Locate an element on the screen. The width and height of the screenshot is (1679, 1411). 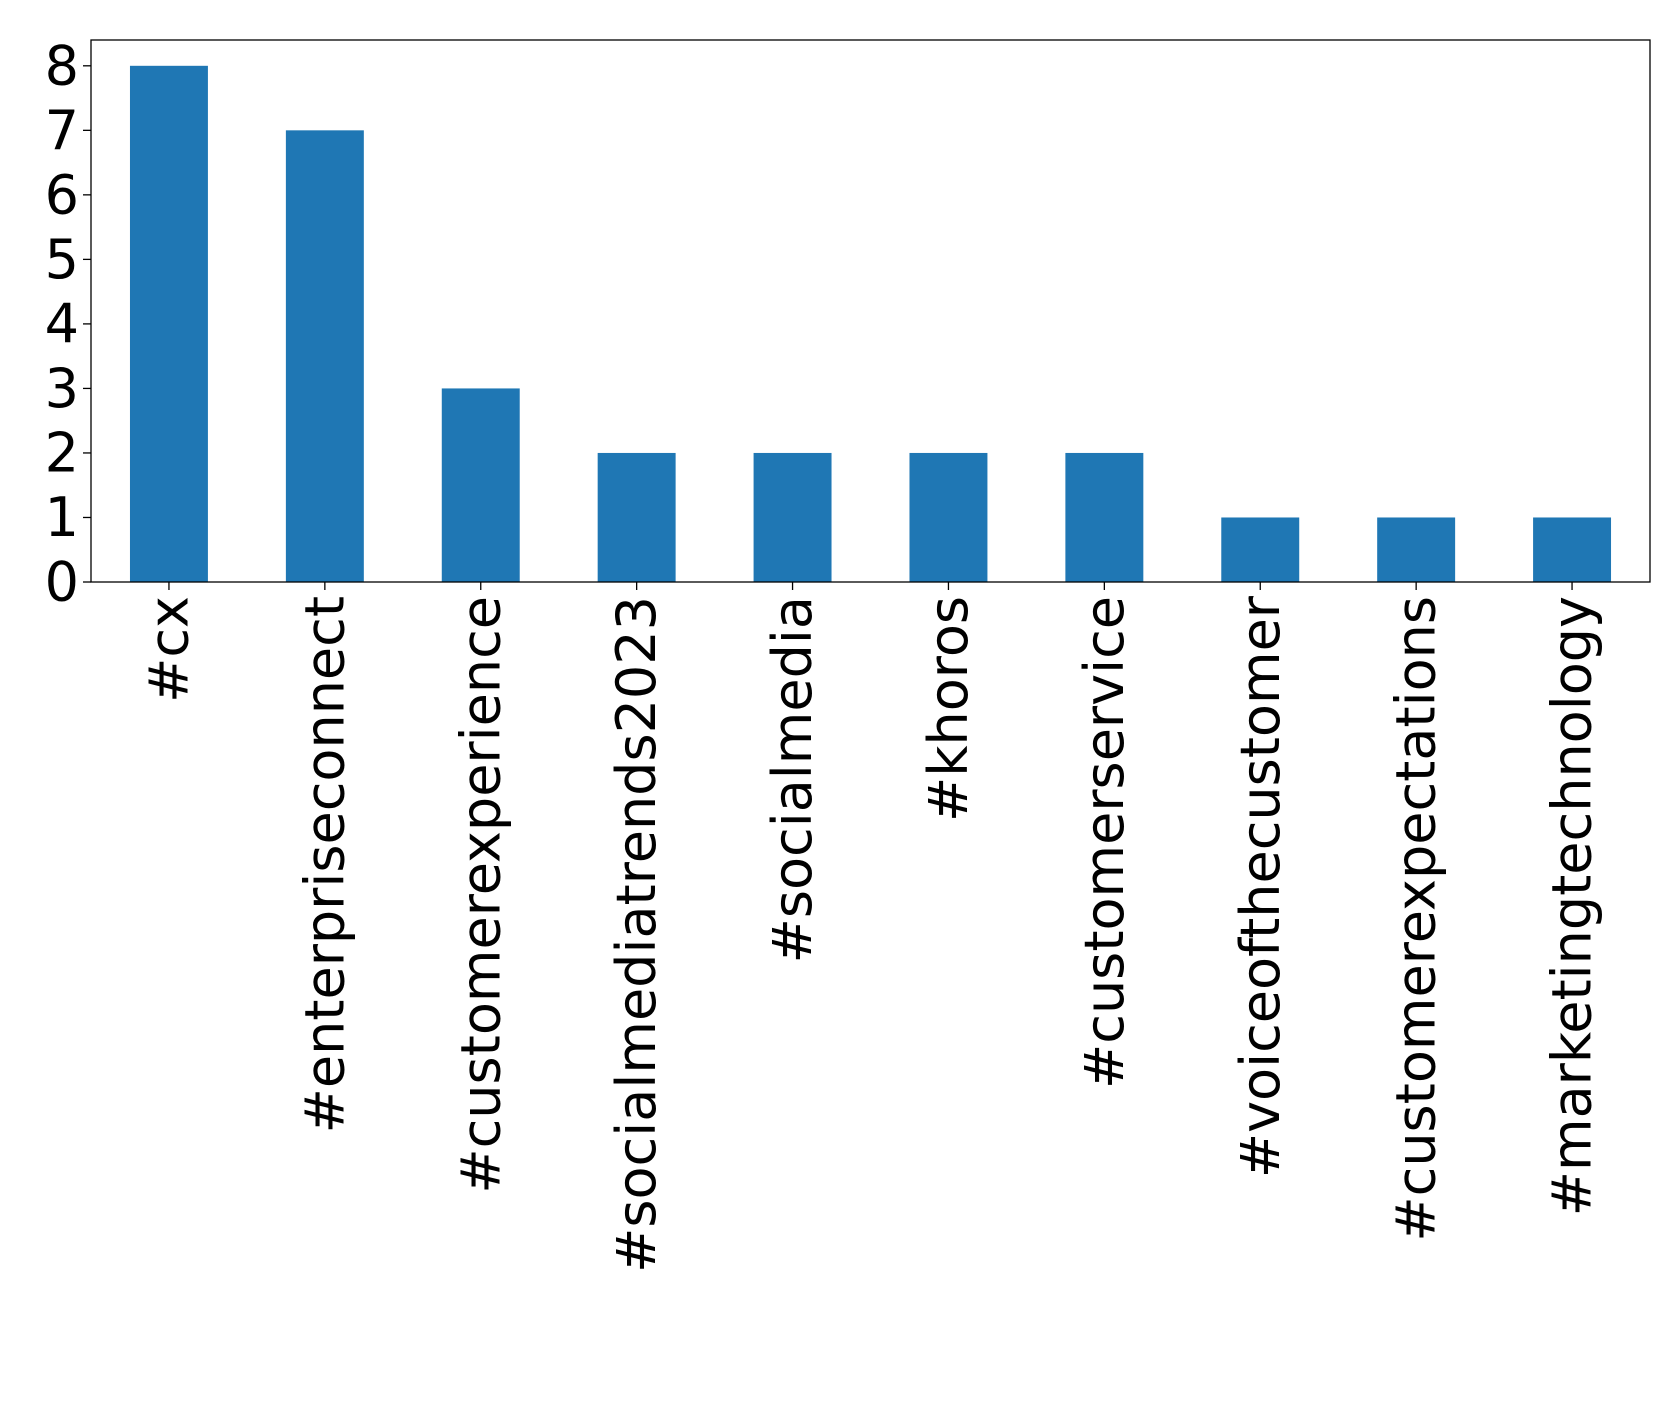
x-tick-label: #socialmediatrends2023 is located at coordinates (636, 934).